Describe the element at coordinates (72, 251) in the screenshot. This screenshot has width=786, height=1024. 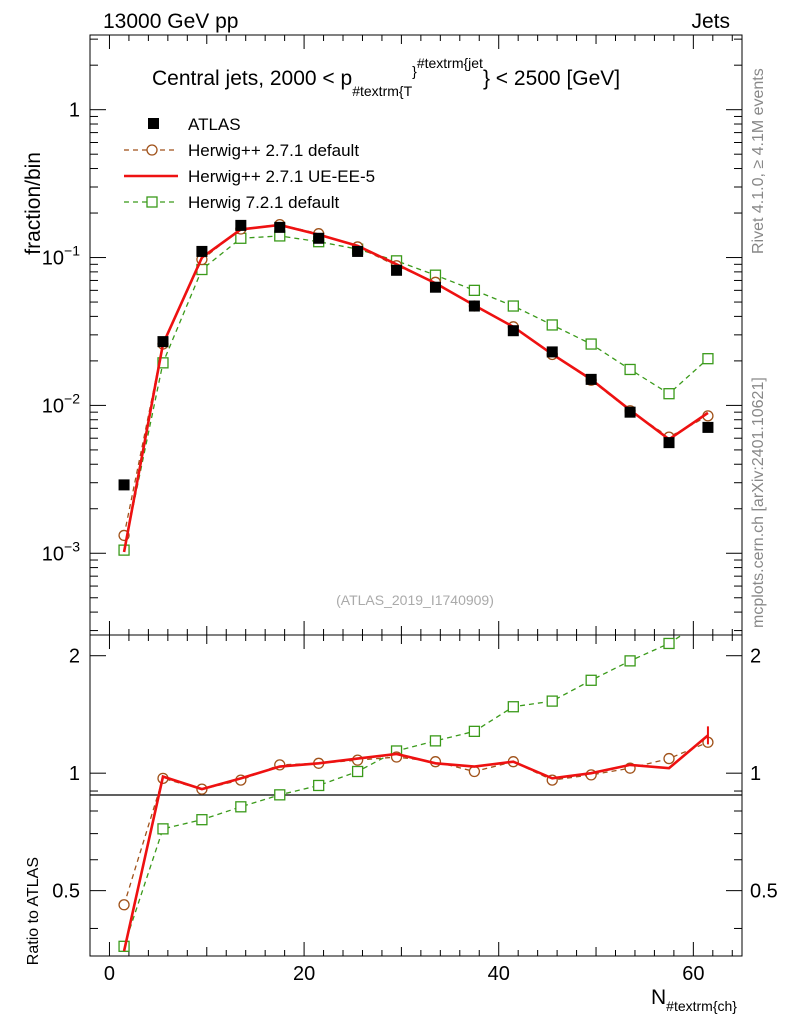
I see `y-tick-label-exponent: −1` at that location.